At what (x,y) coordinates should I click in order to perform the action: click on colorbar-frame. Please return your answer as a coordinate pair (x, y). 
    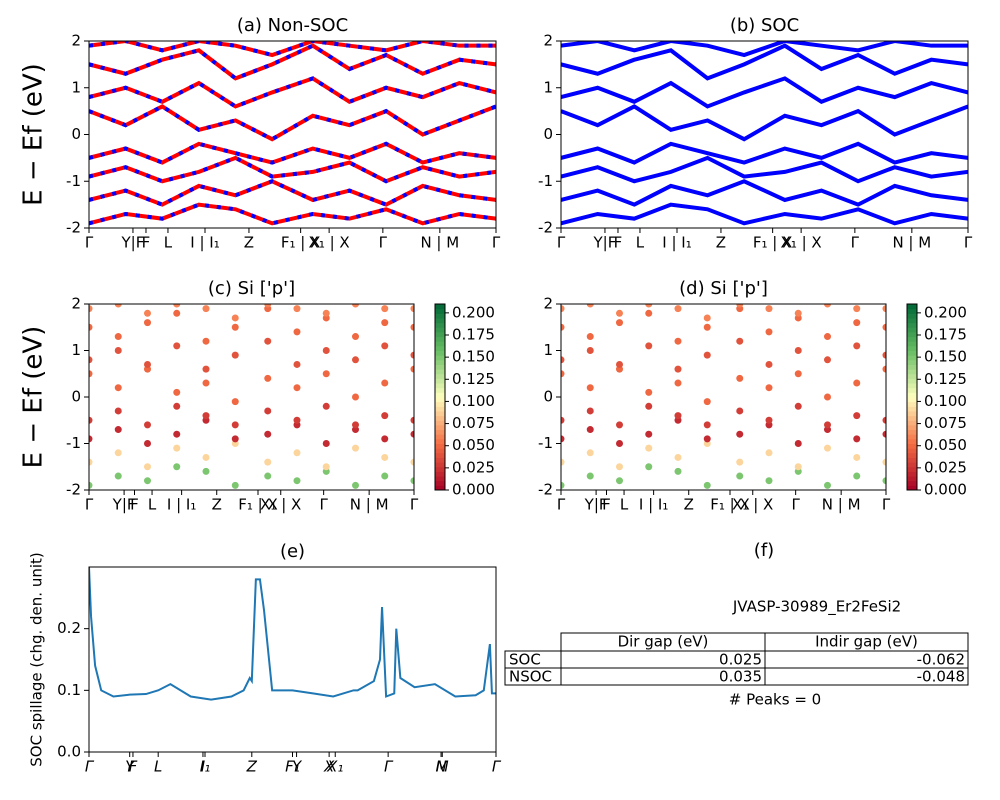
    Looking at the image, I should click on (440, 397).